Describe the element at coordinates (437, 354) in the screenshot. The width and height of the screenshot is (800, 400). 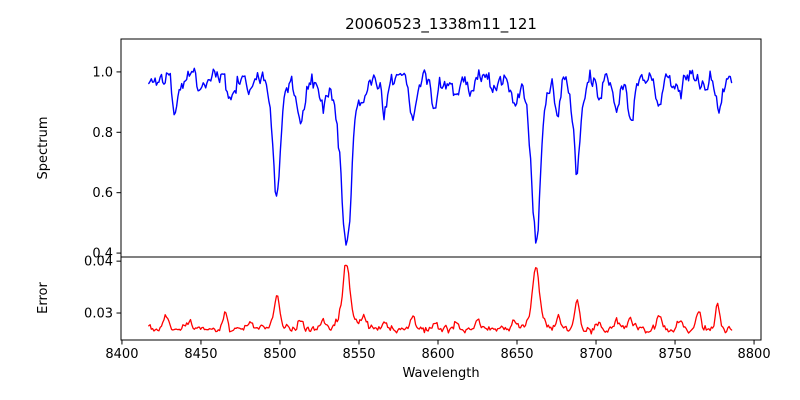
I see `x-tick-label: 8600` at that location.